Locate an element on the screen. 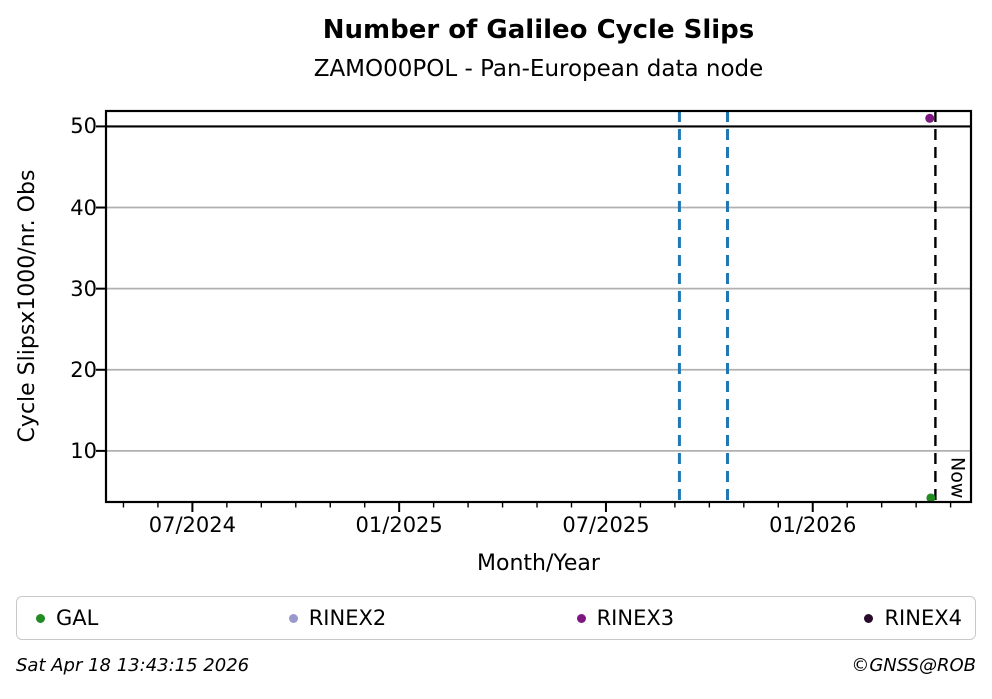 This screenshot has width=992, height=699. legend-item-rinex2: RINEX2 is located at coordinates (337, 618).